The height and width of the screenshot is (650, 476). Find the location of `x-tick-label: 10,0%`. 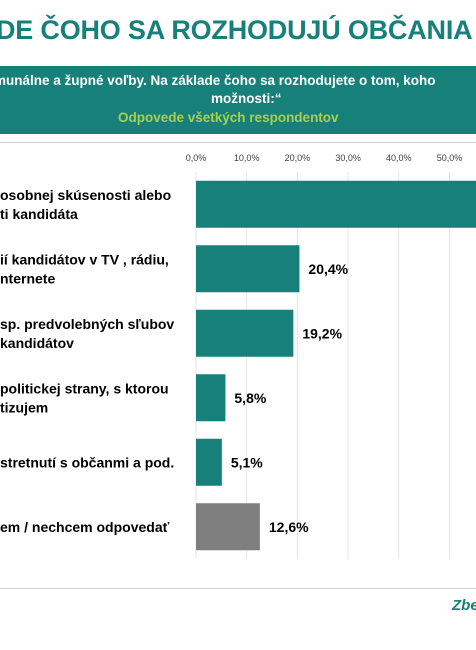

x-tick-label: 10,0% is located at coordinates (247, 158).